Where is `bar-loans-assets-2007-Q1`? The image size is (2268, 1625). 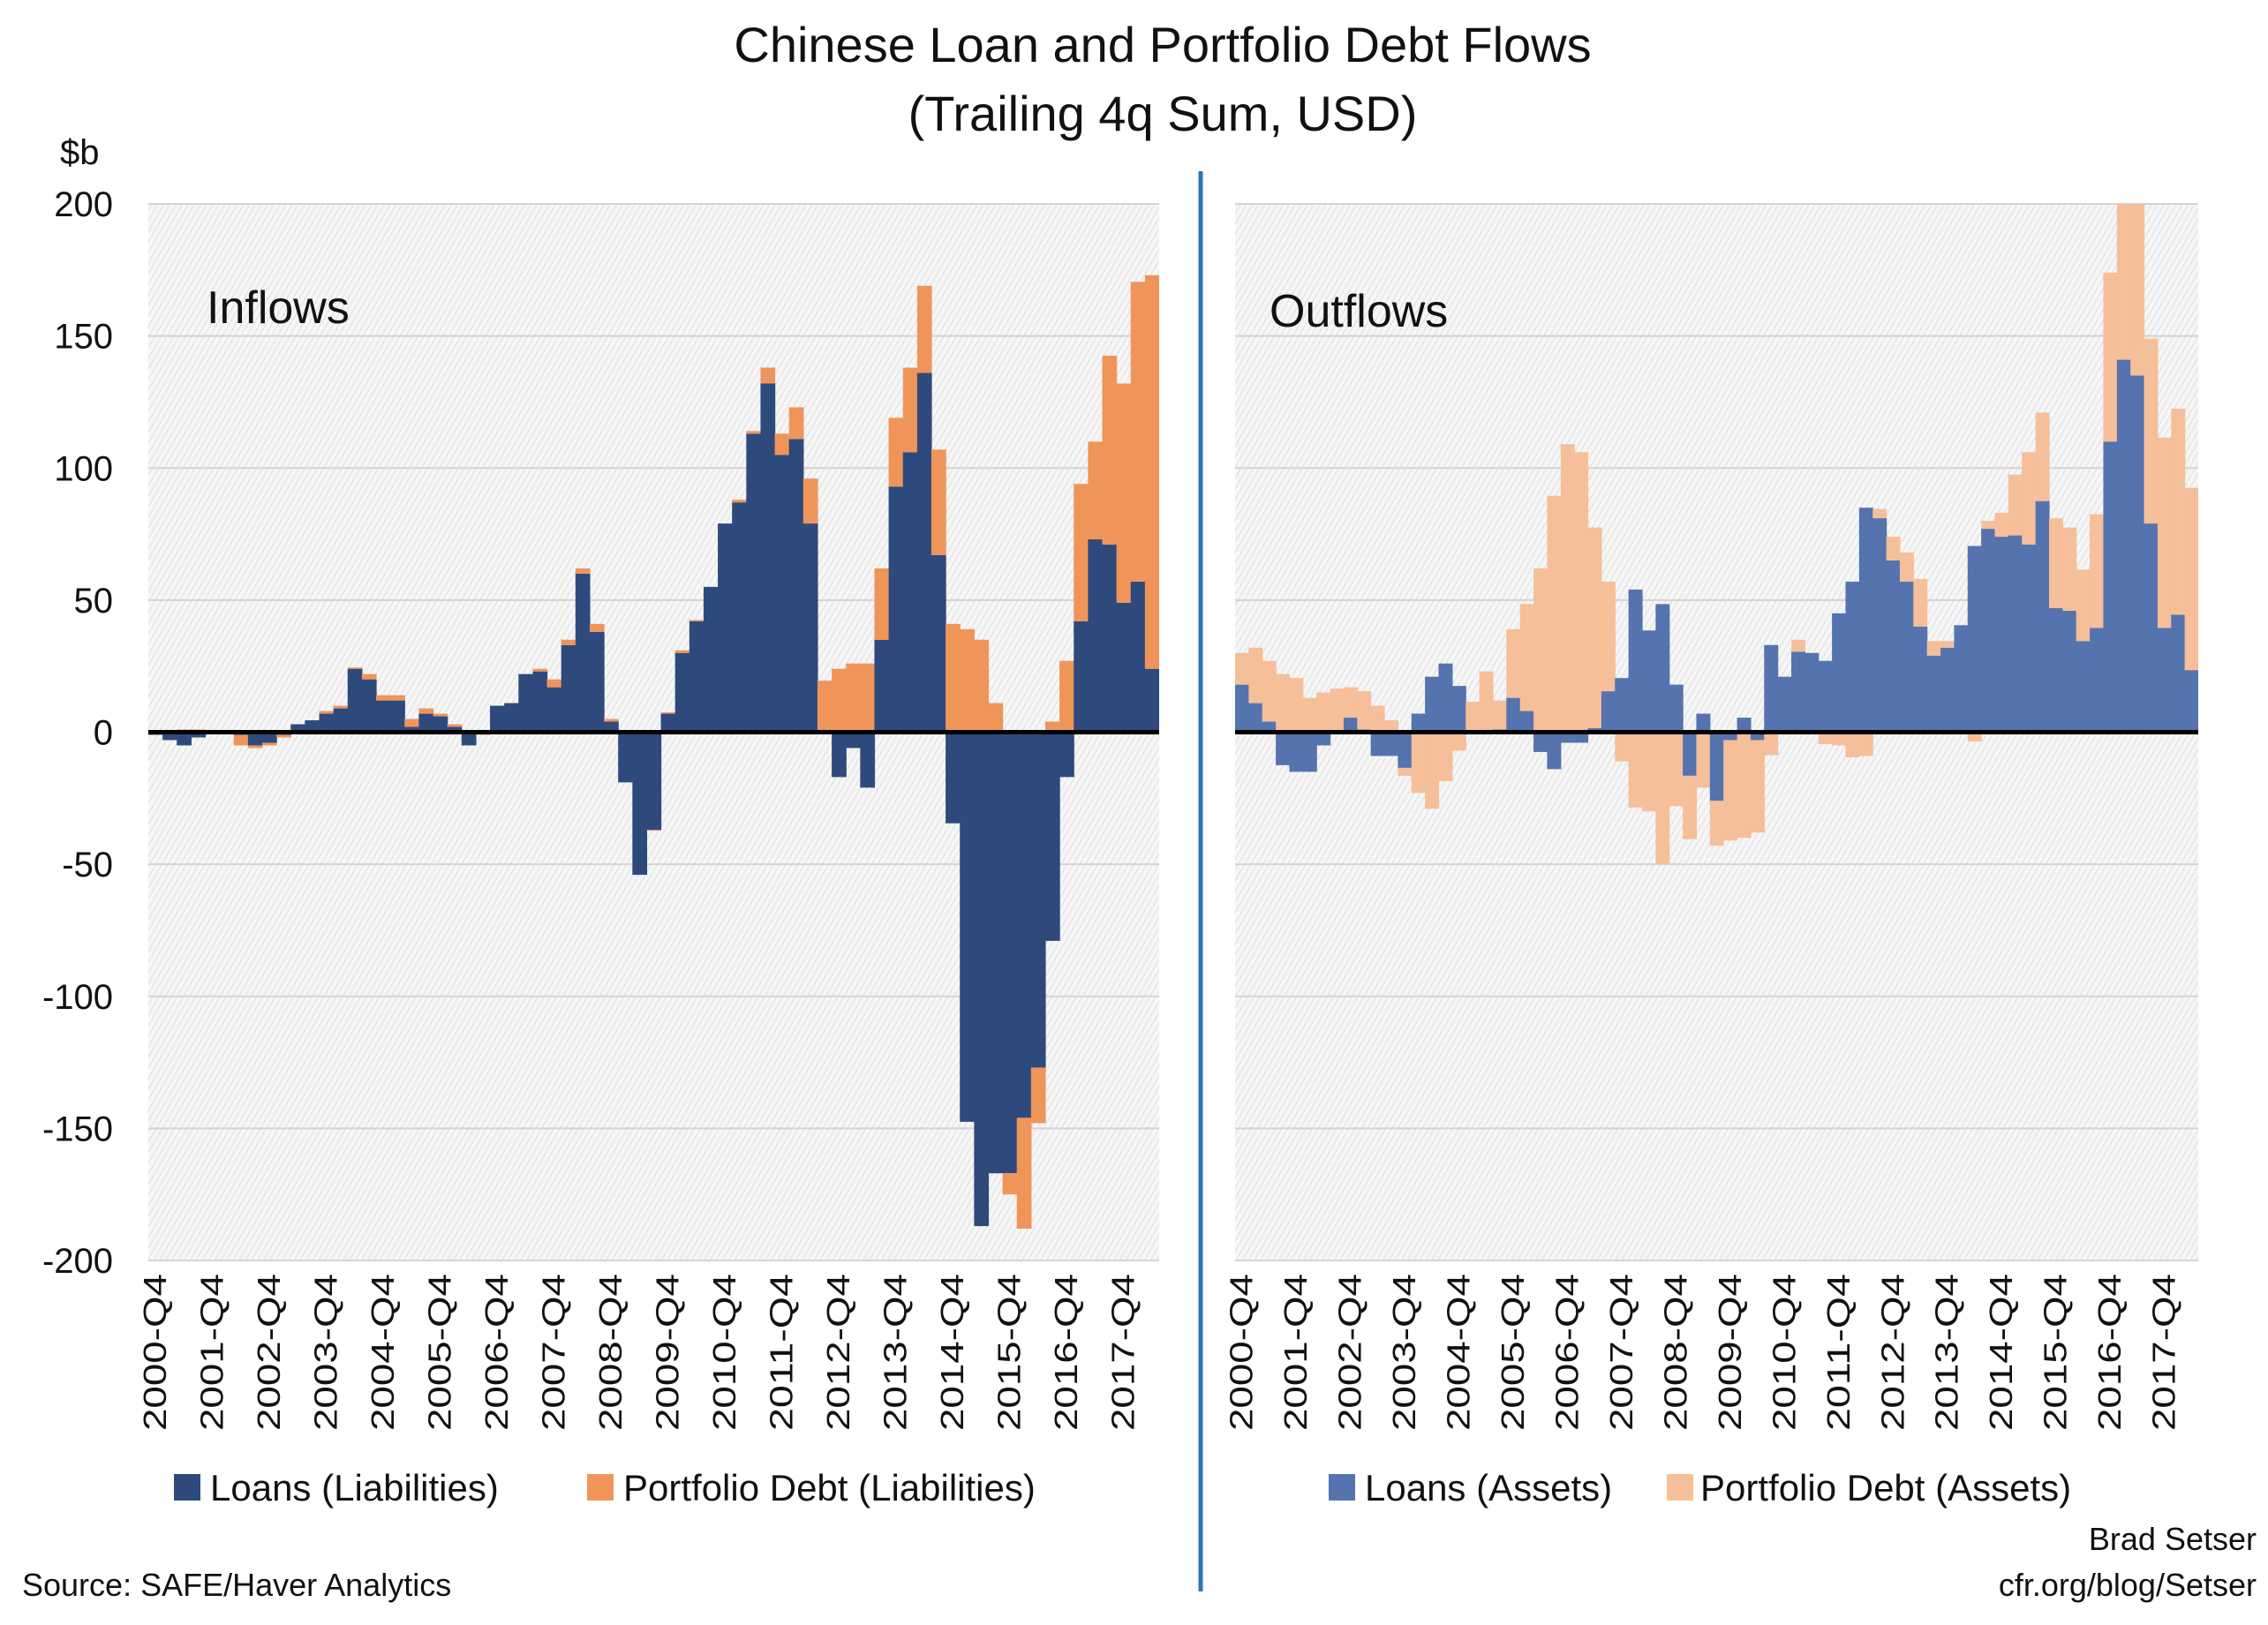
bar-loans-assets-2007-Q1 is located at coordinates (1581, 737).